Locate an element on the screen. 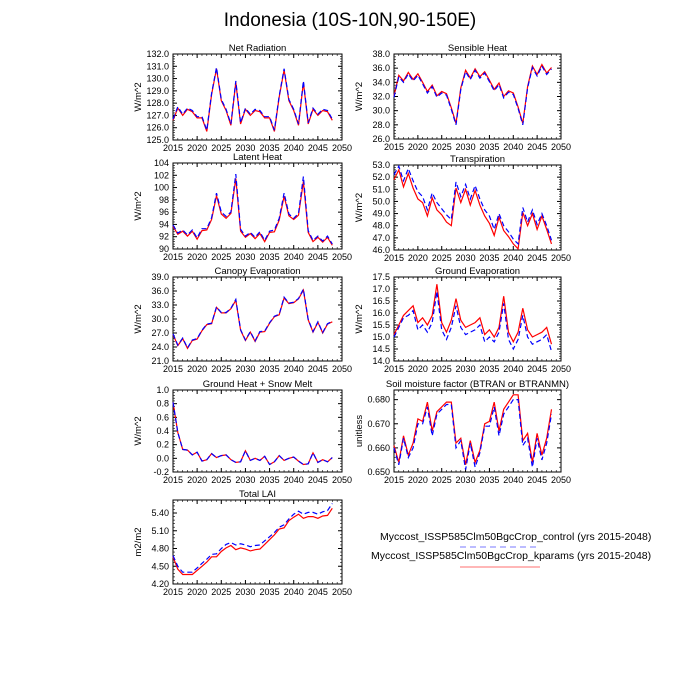 The height and width of the screenshot is (700, 700). panel-title: Total LAI is located at coordinates (257, 494).